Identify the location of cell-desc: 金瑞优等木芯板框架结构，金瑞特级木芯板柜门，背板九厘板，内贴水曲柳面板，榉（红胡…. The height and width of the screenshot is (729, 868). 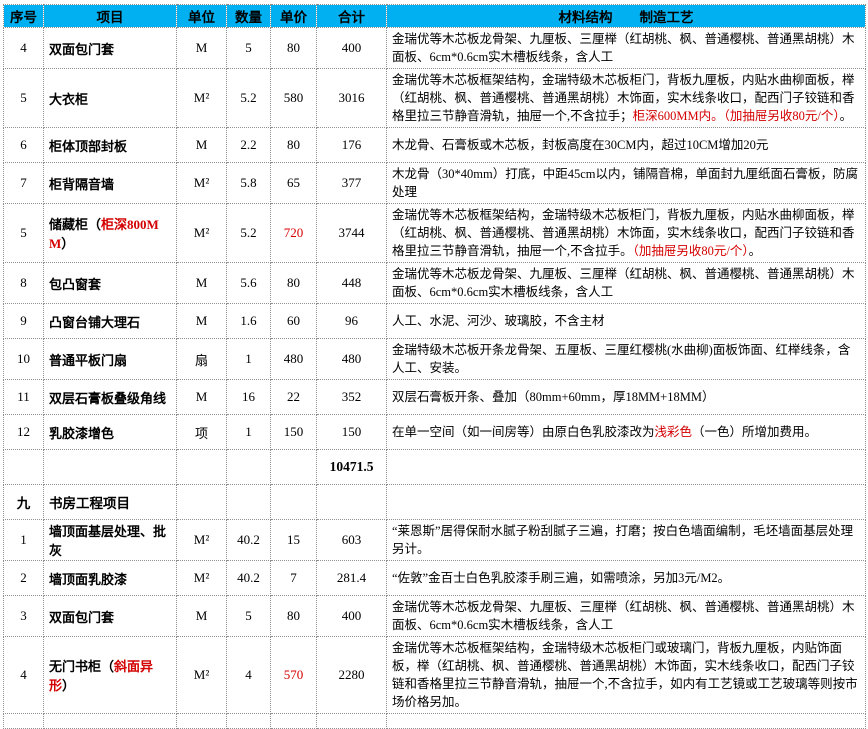
(626, 233).